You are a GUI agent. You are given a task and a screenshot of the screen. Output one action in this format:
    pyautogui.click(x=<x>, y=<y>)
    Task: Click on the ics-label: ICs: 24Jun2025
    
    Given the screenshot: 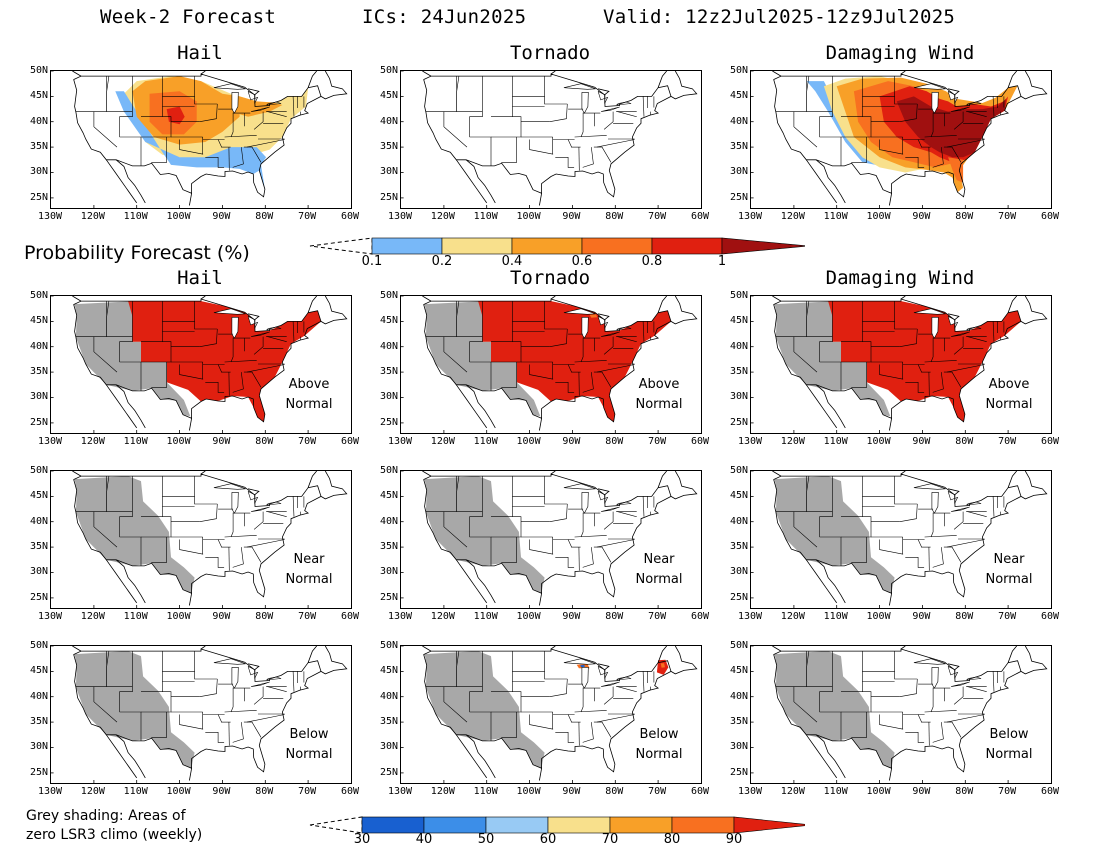 What is the action you would take?
    pyautogui.click(x=444, y=17)
    